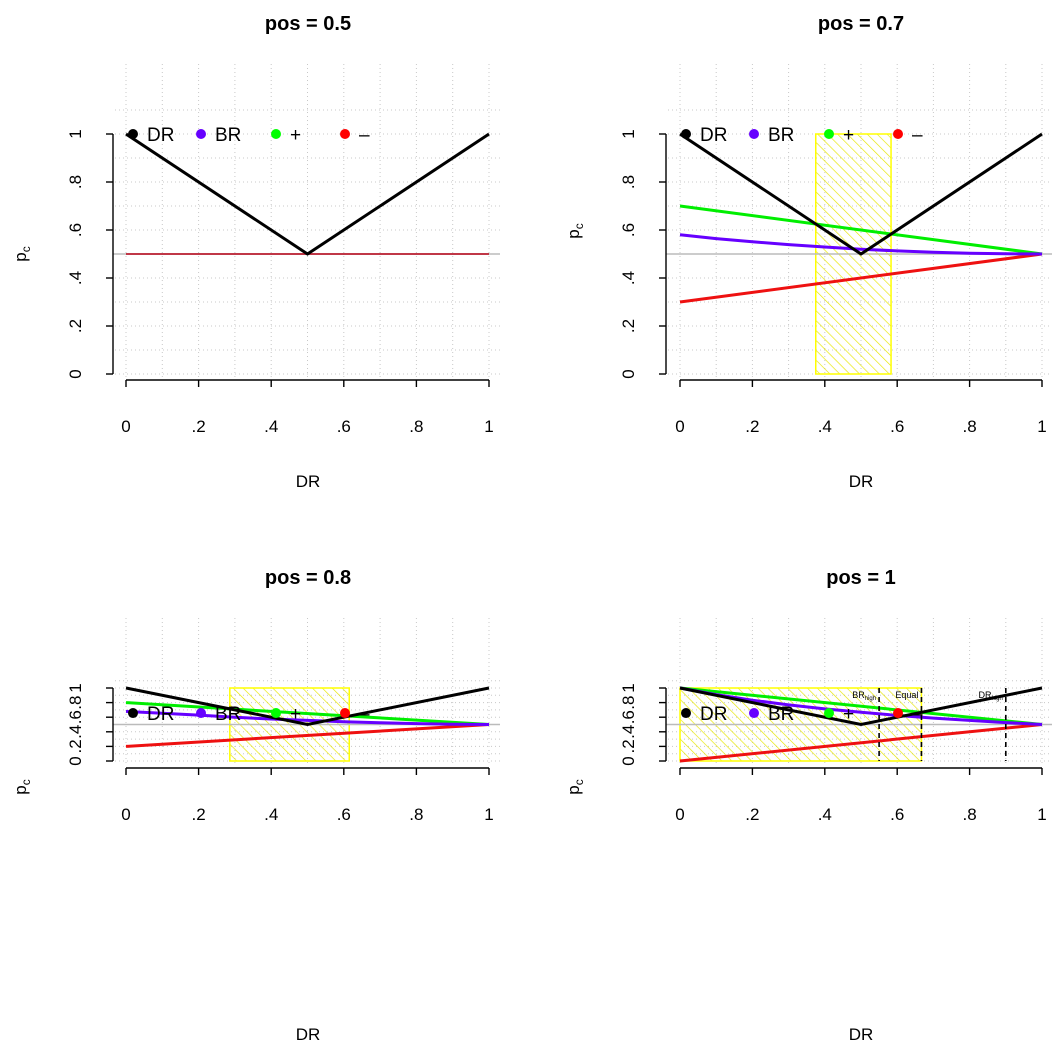  What do you see at coordinates (308, 578) in the screenshot?
I see `panel-title: pos = 0.8` at bounding box center [308, 578].